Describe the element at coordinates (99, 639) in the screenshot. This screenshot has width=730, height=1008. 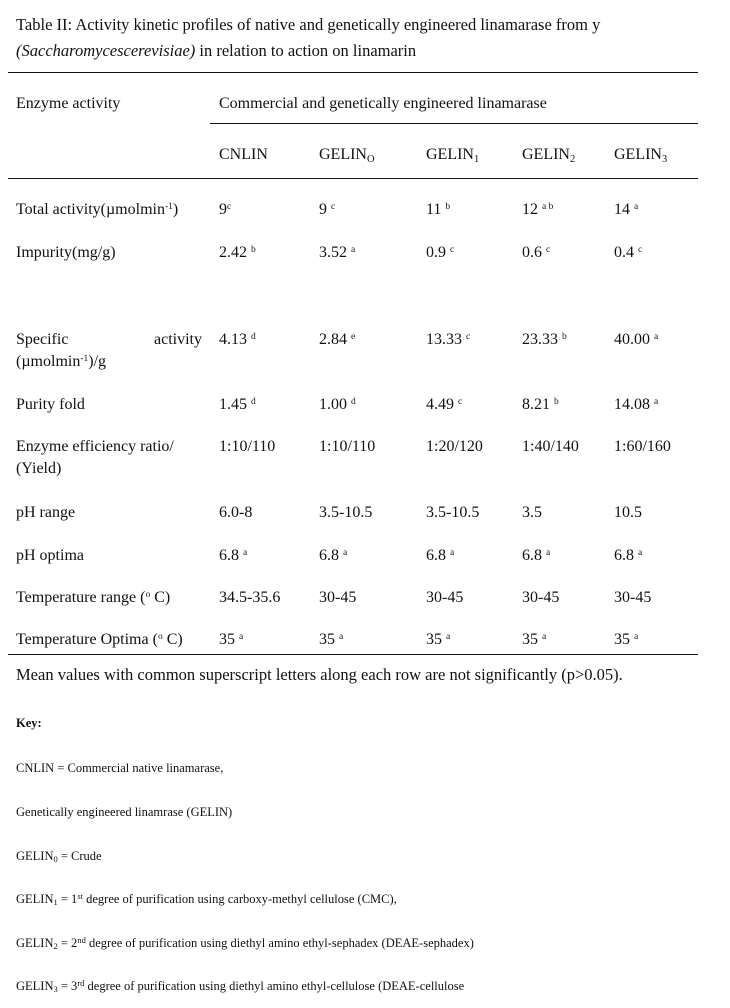
I see `row-label-temperature-optima: Temperature Optima (o C)` at that location.